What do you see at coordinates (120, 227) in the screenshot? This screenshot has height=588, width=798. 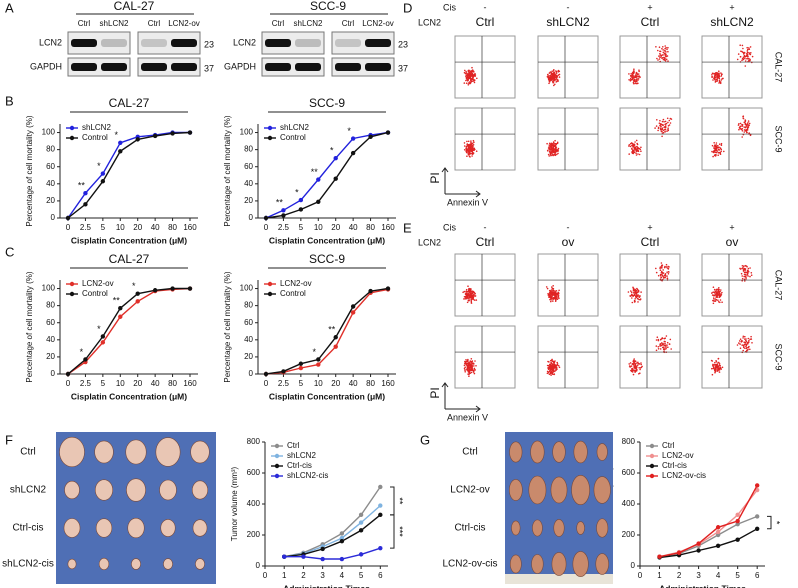 I see `x-tick-label: 10` at bounding box center [120, 227].